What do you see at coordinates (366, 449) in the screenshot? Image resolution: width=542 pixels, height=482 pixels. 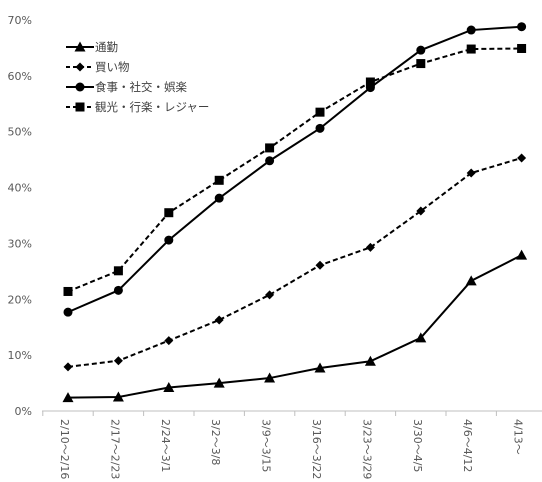 I see `x-tick-label: 3/23～3/29` at bounding box center [366, 449].